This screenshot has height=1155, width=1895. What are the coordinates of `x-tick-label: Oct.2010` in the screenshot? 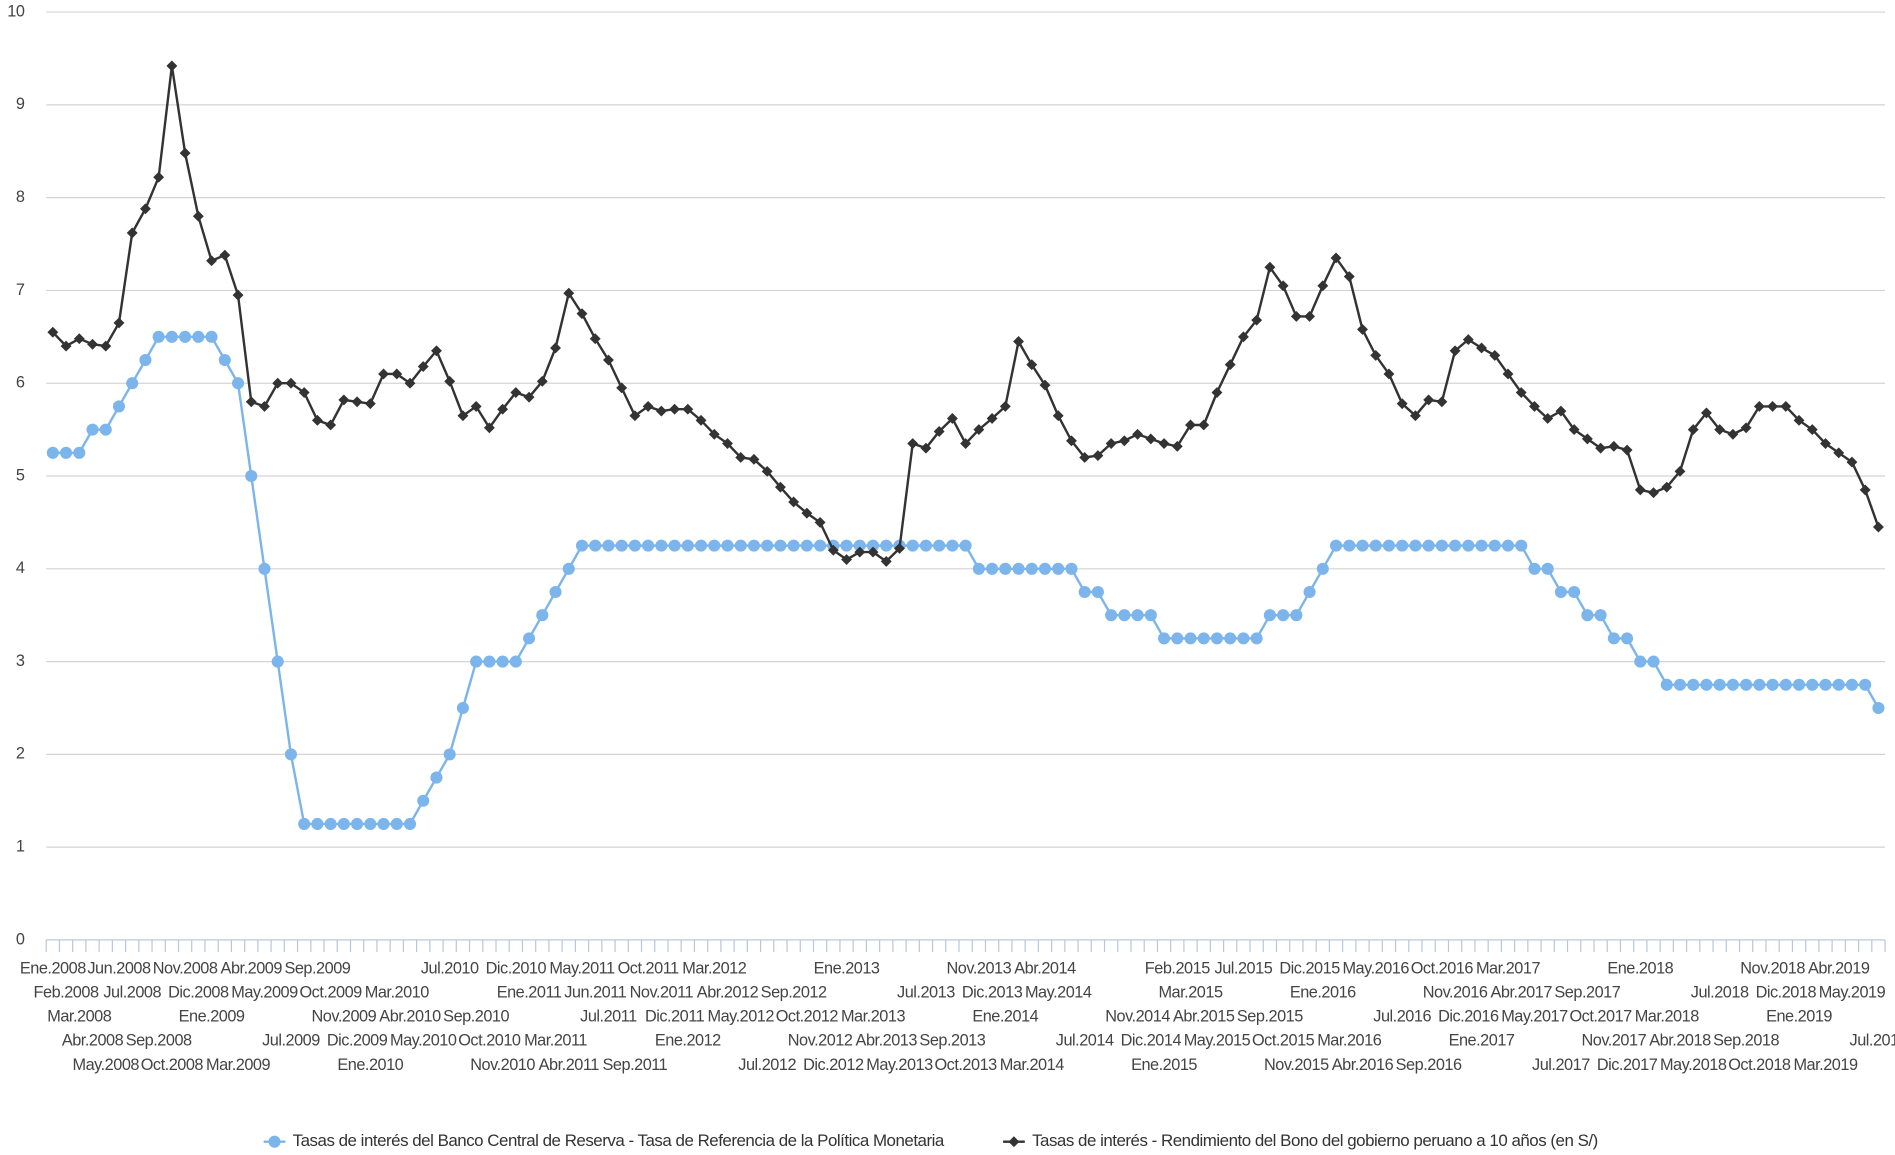 It's located at (489, 1041).